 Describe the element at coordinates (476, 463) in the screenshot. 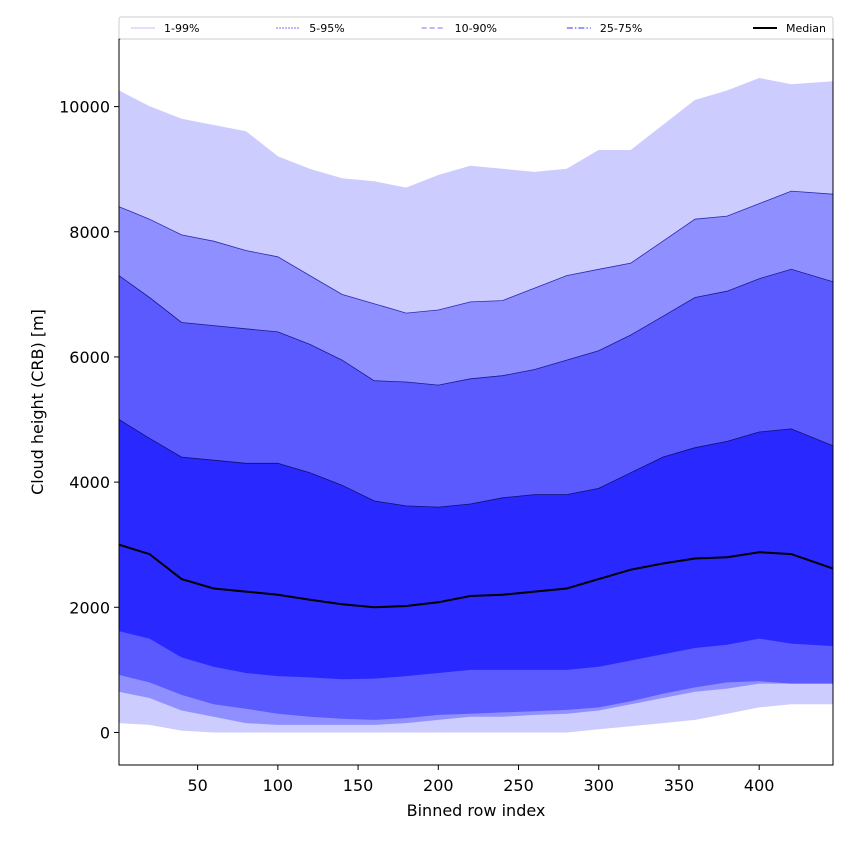

I see `band-upper-edge-25-75%` at that location.